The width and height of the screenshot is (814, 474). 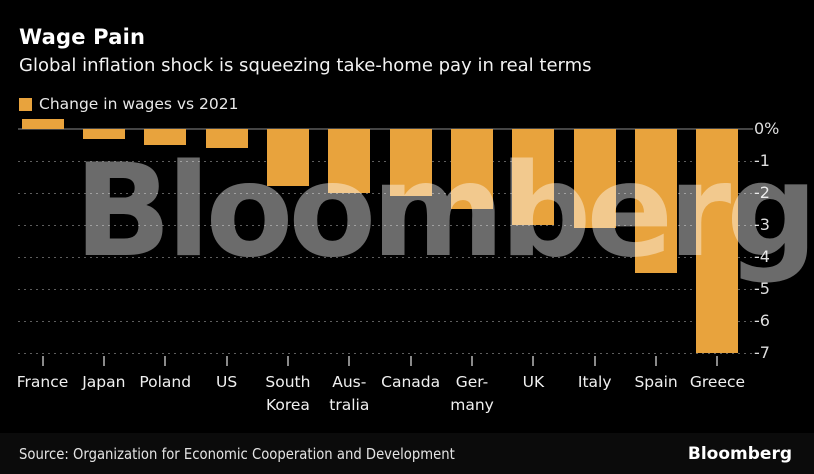 What do you see at coordinates (762, 256) in the screenshot?
I see `y-axis-tick-label: -4` at bounding box center [762, 256].